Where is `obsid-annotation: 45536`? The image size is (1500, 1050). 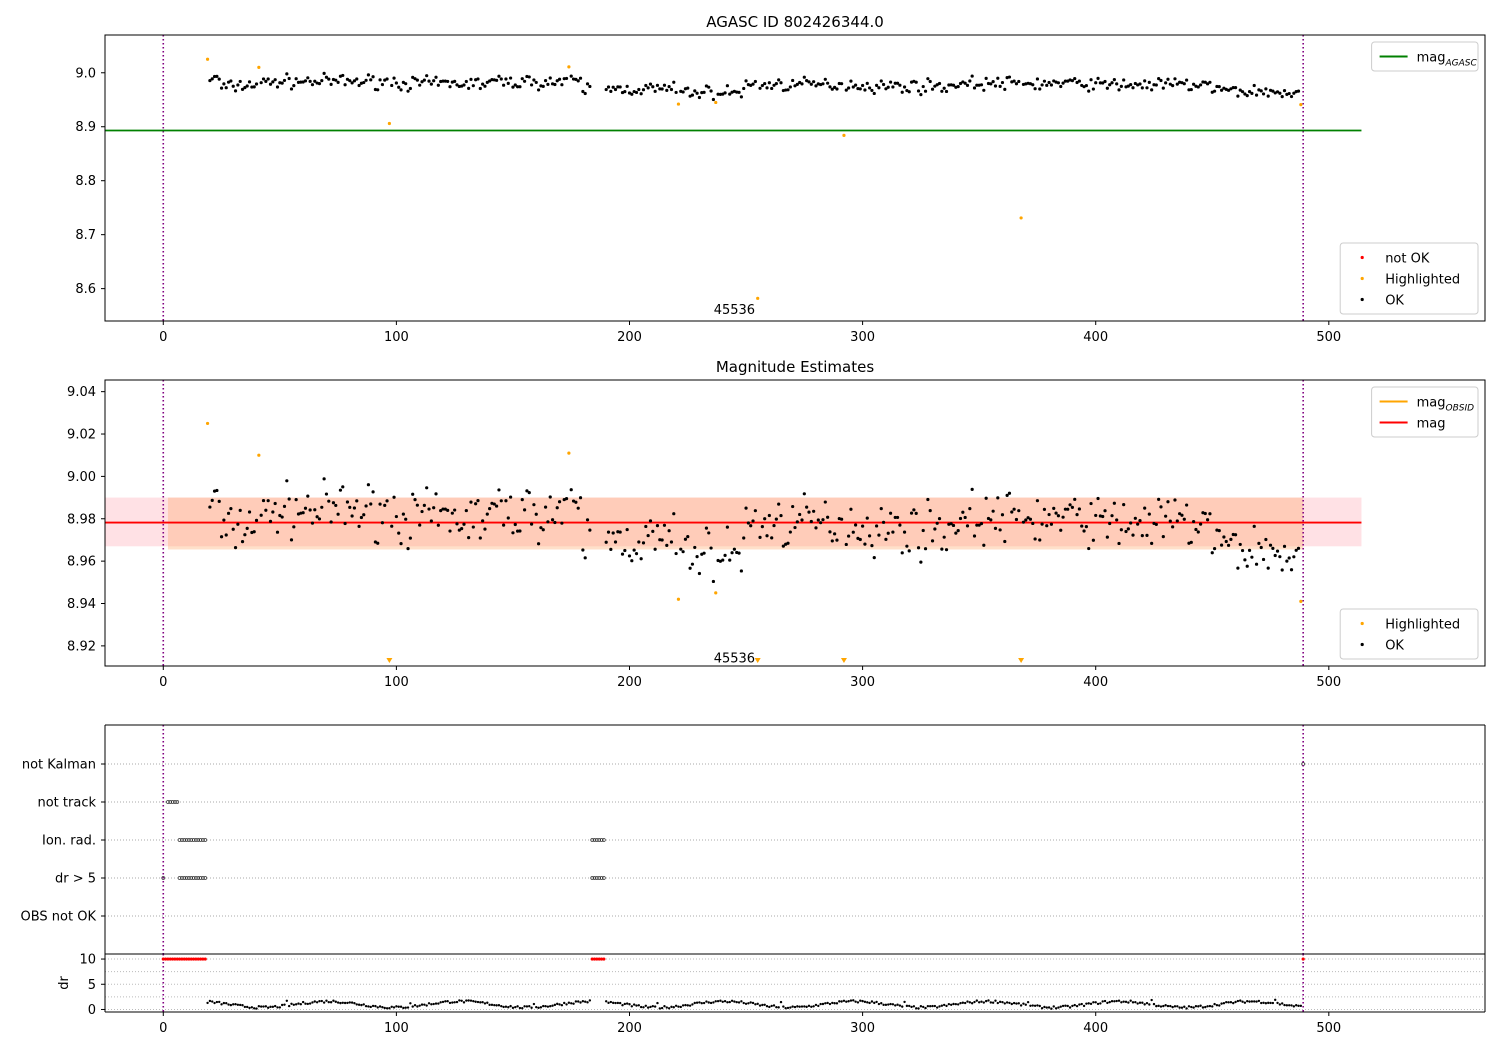
obsid-annotation: 45536 is located at coordinates (734, 310).